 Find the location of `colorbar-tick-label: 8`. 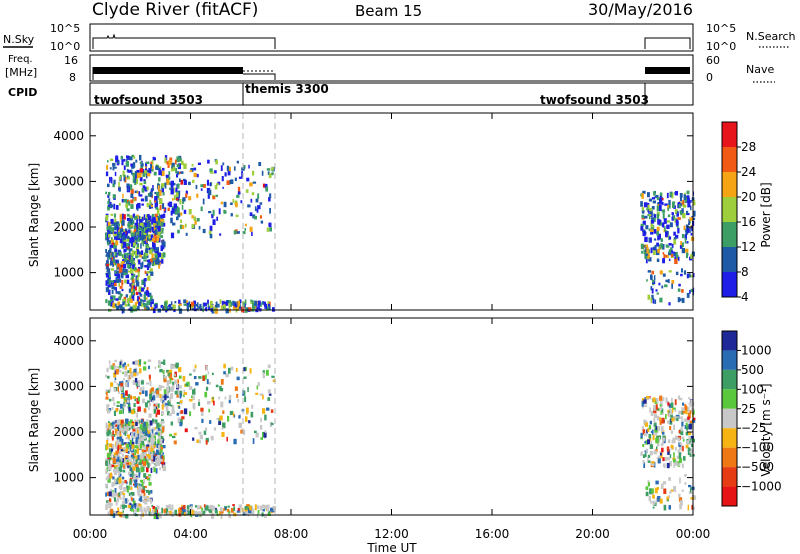

colorbar-tick-label: 8 is located at coordinates (745, 272).